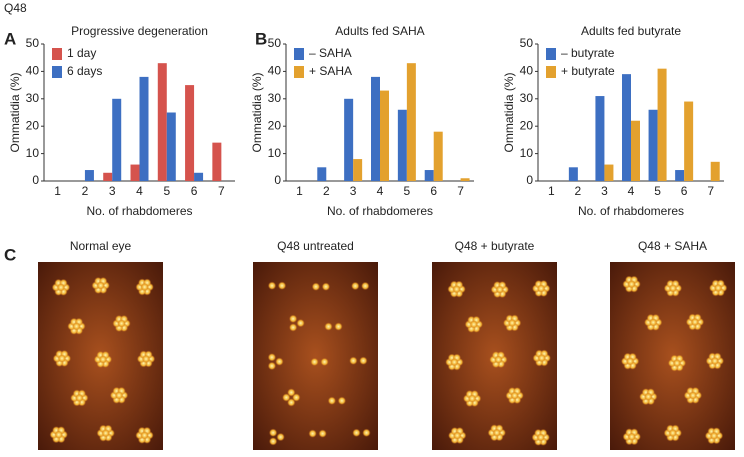  What do you see at coordinates (527, 125) in the screenshot?
I see `y-tick-label: 20` at bounding box center [527, 125].